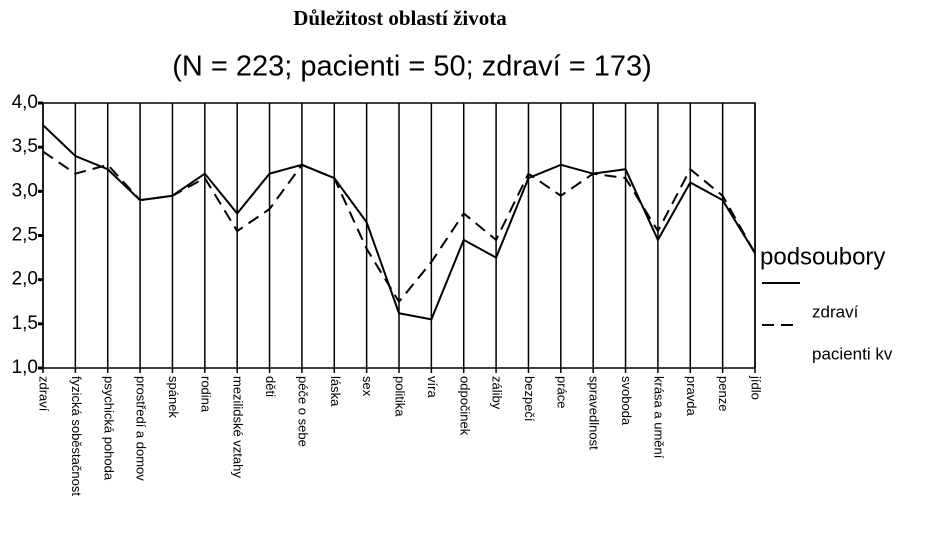  I want to click on x-tick-label: sex, so click(367, 386).